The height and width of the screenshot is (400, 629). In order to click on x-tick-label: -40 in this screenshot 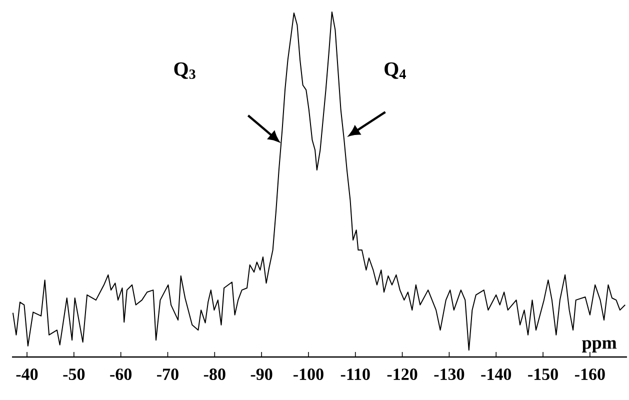, I will do `click(27, 374)`.